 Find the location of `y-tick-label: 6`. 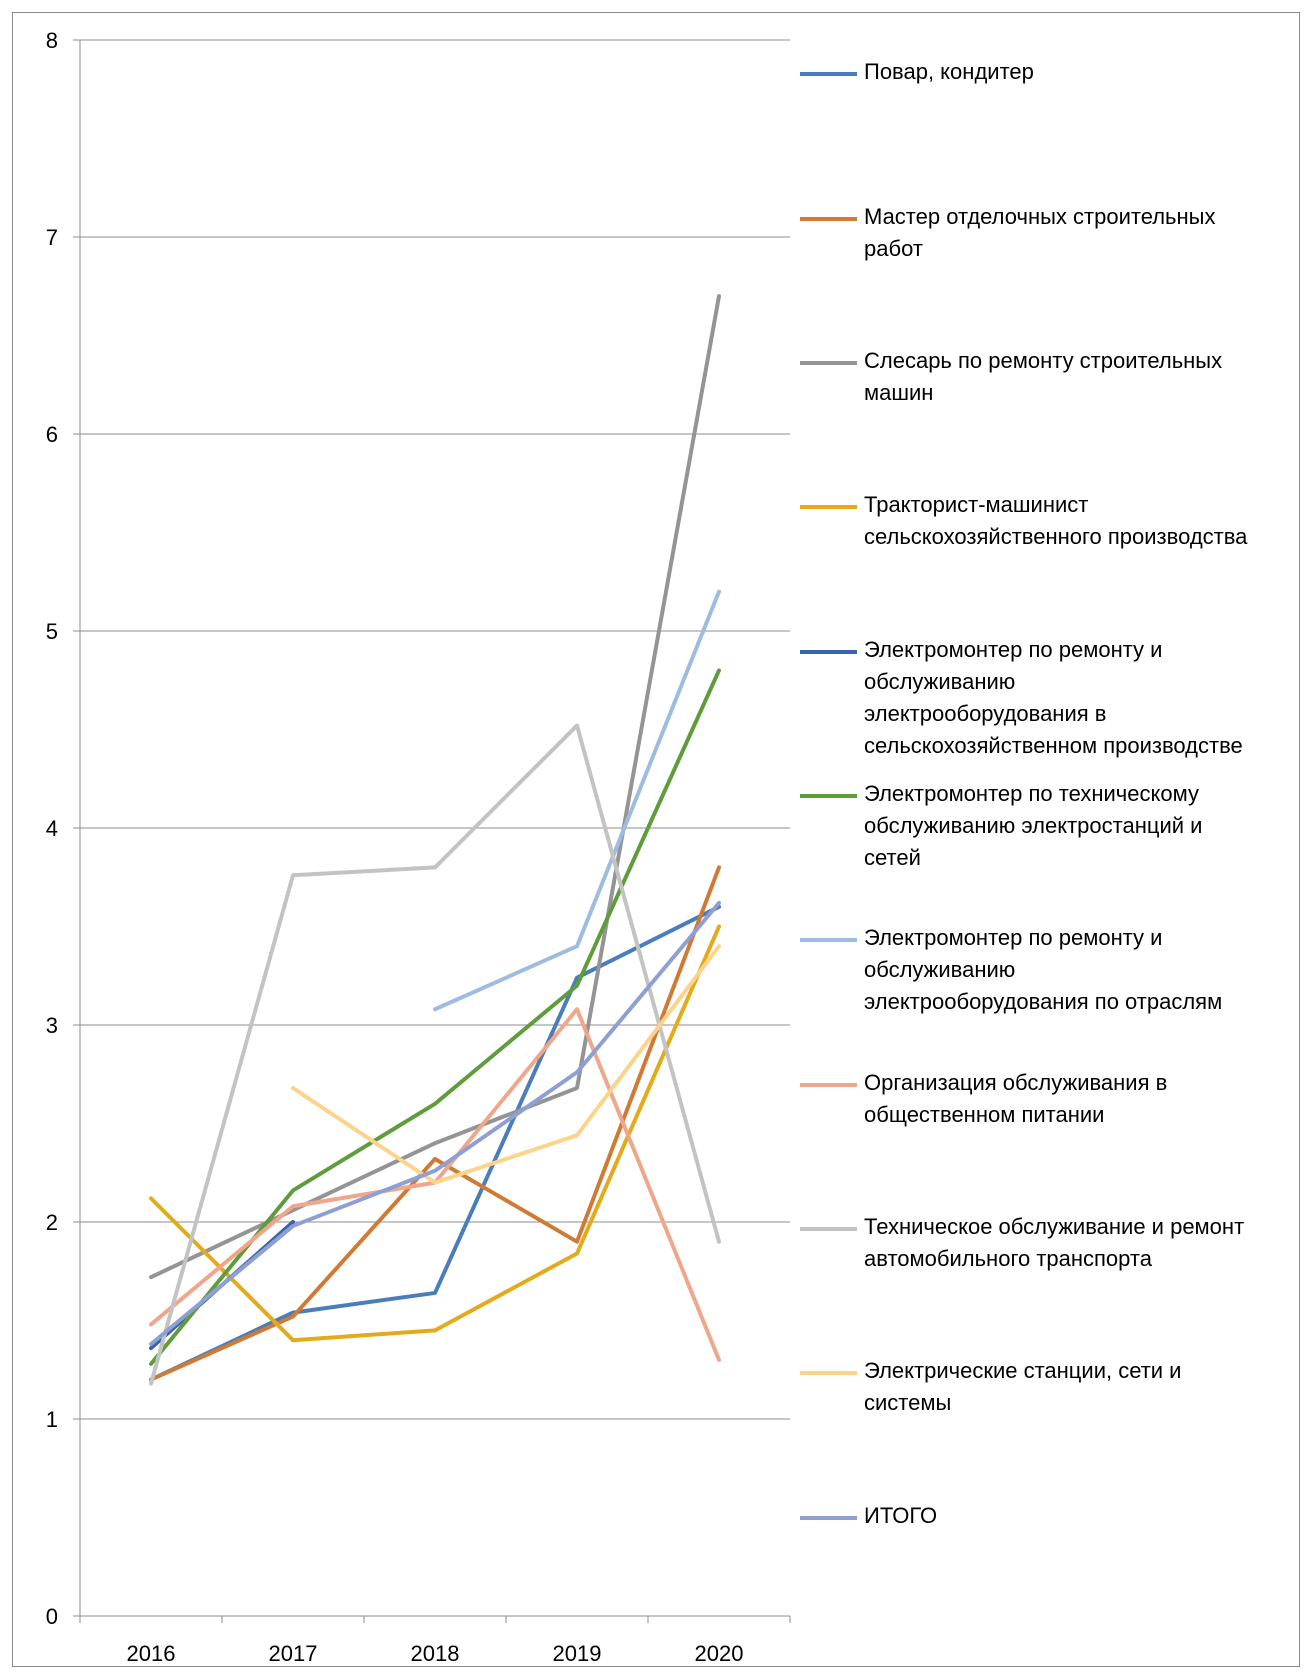

y-tick-label: 6 is located at coordinates (52, 434).